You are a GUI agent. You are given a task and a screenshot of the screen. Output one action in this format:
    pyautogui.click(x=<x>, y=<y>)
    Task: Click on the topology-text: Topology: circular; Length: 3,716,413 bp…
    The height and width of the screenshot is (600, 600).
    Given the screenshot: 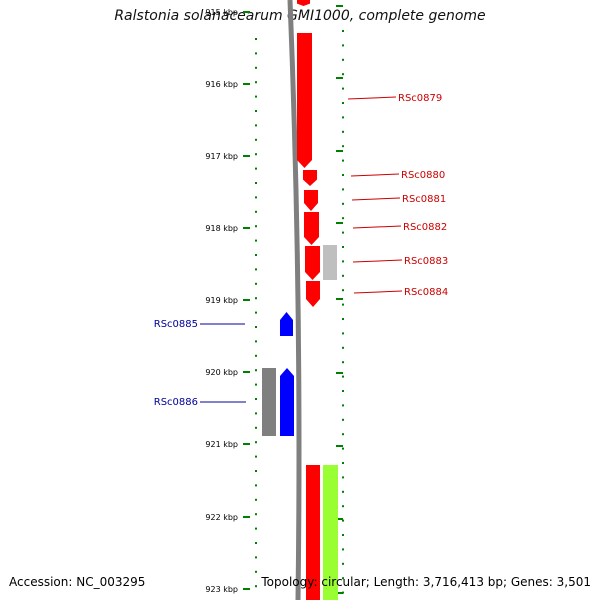 What is the action you would take?
    pyautogui.click(x=426, y=582)
    